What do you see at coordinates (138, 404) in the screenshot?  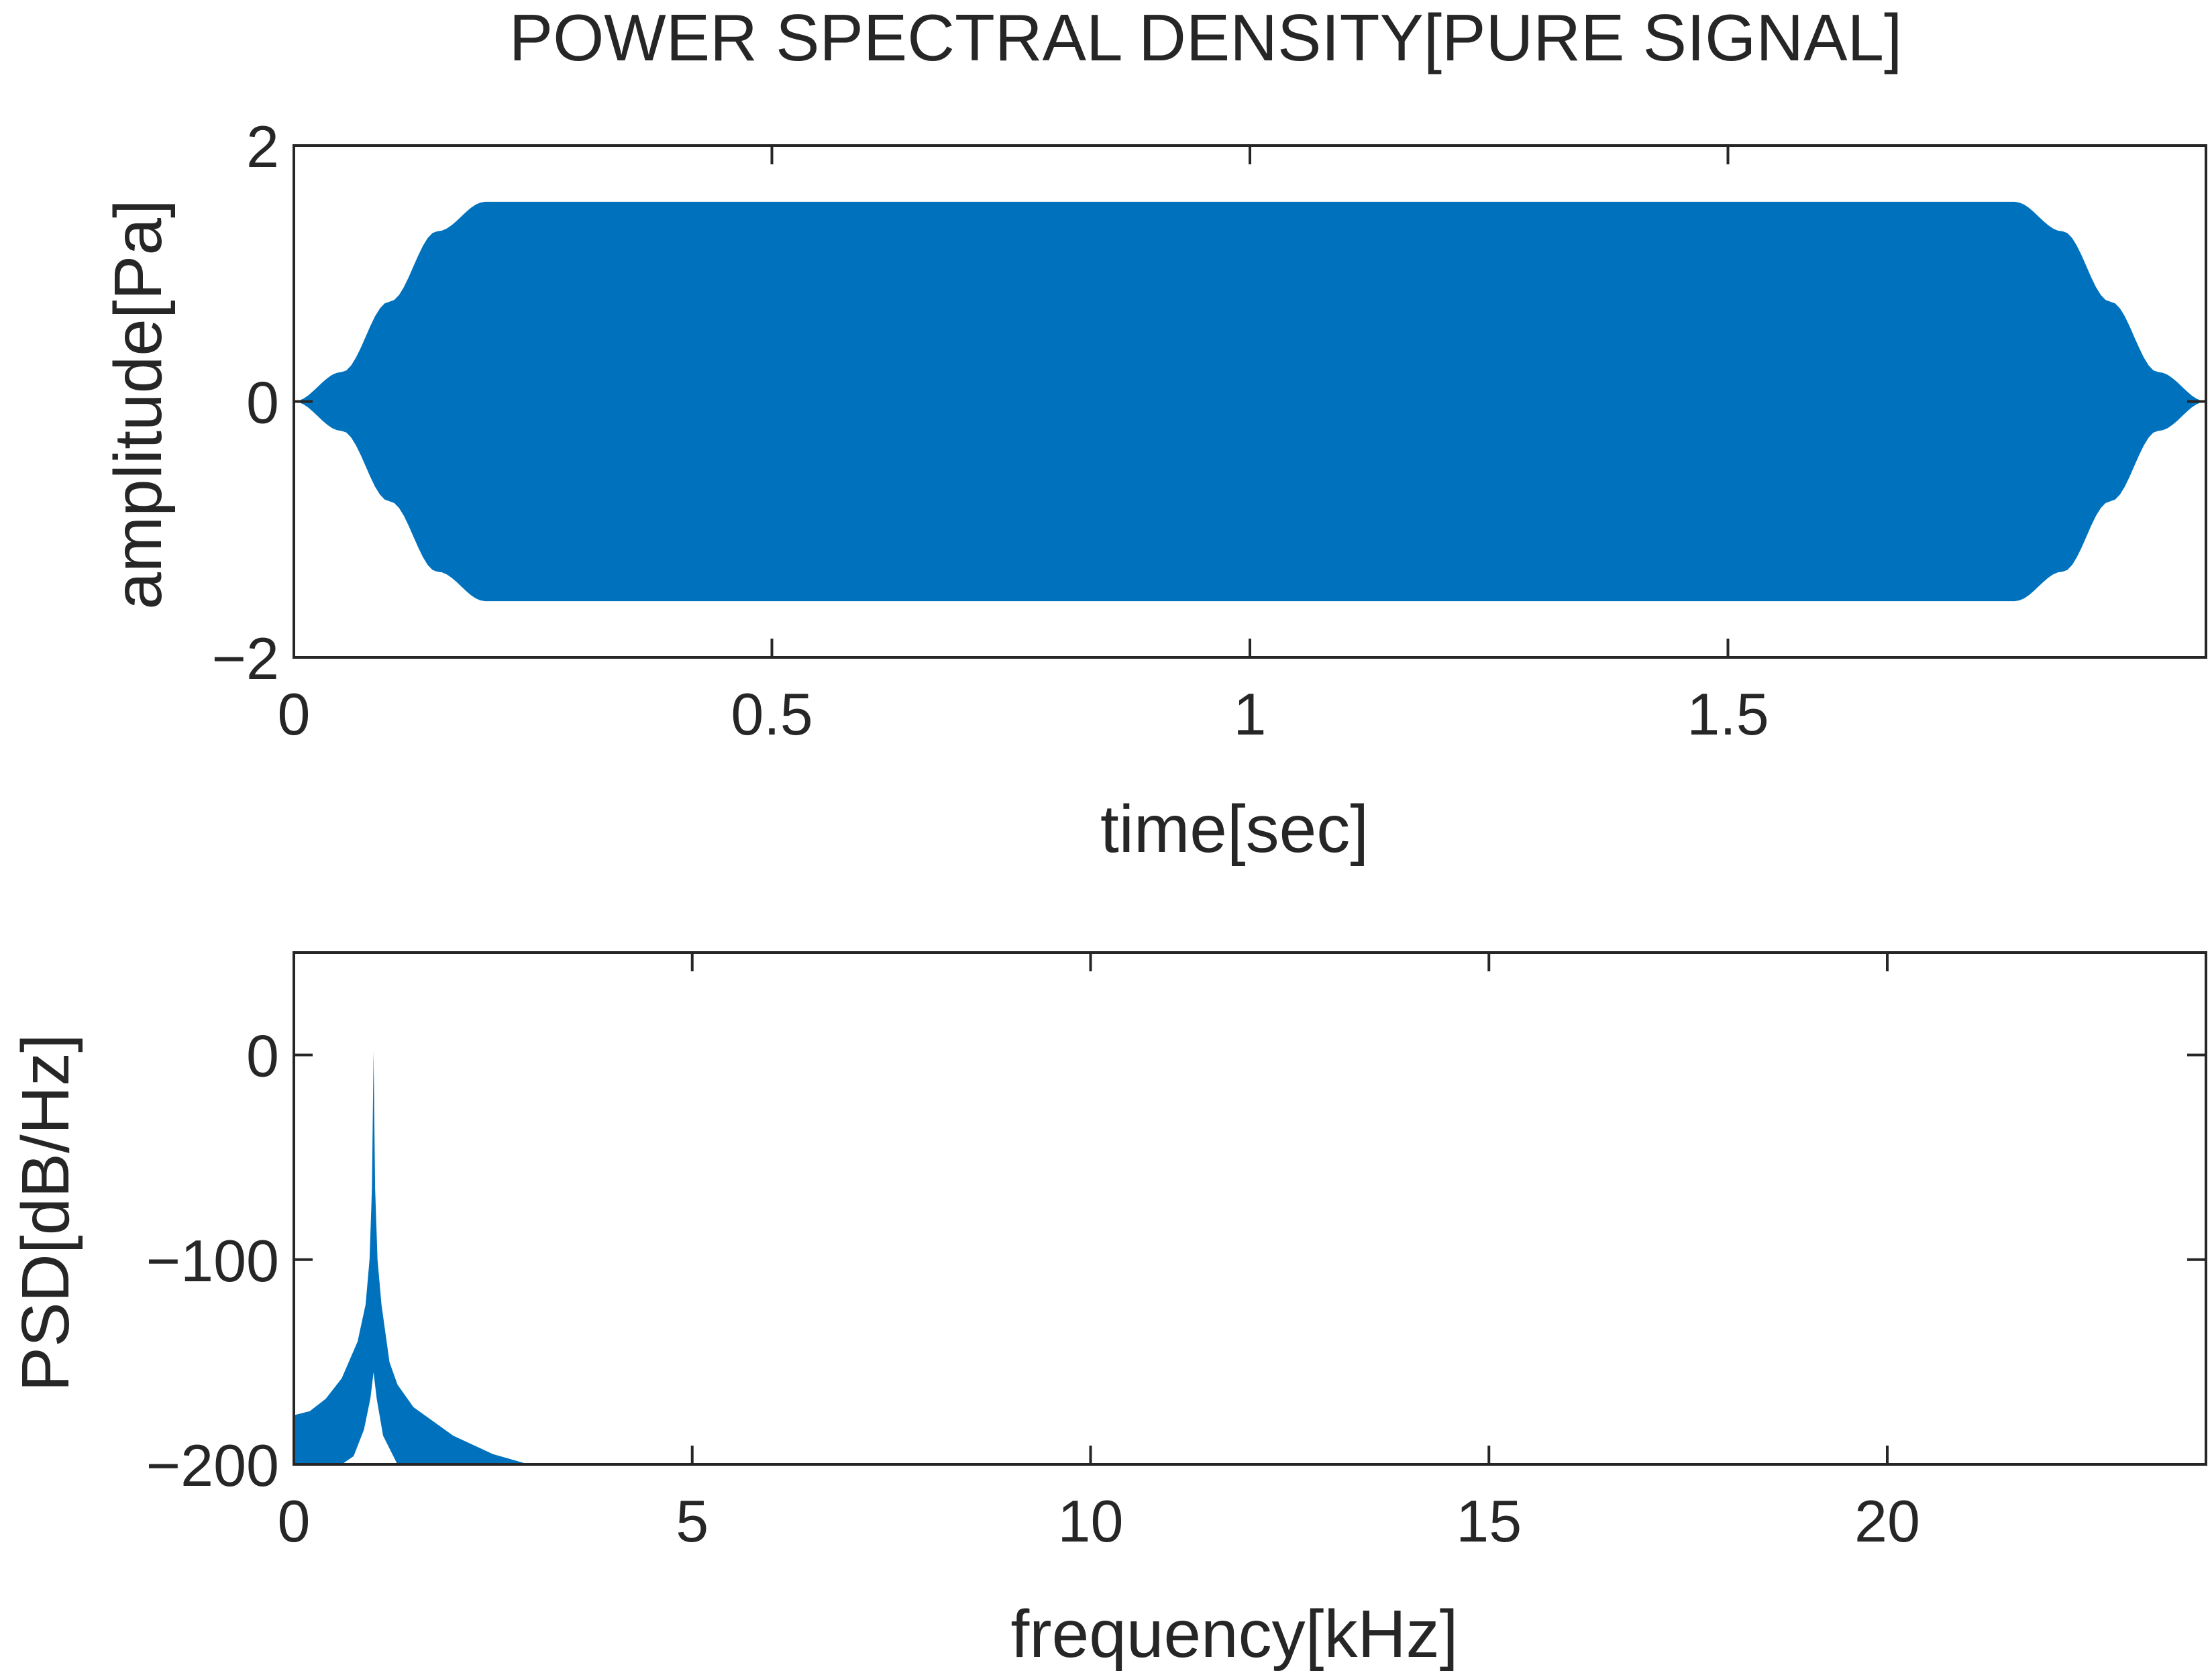 I see `waveform-y-axis-label: amplitude[Pa]` at bounding box center [138, 404].